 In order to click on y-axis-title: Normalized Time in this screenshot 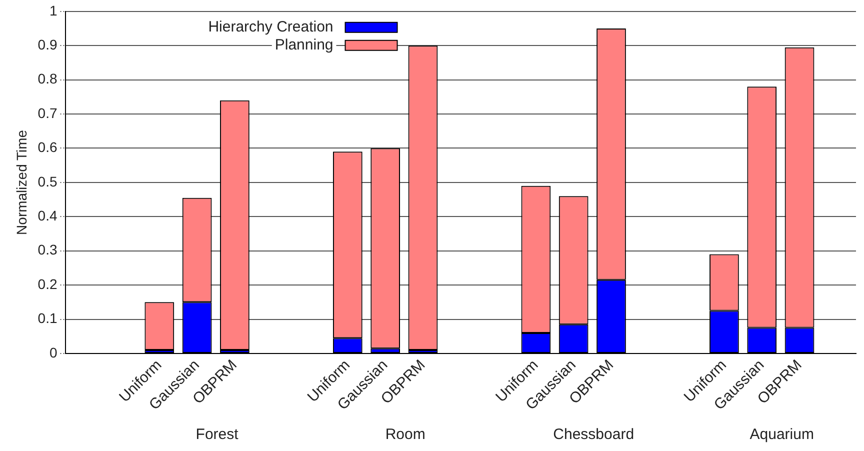, I will do `click(21, 182)`.